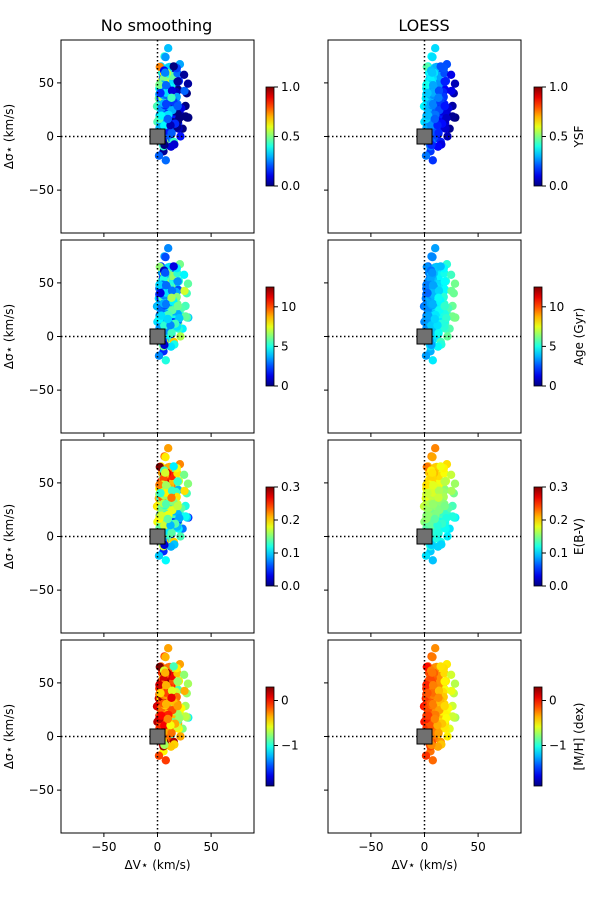 This screenshot has width=600, height=900. Describe the element at coordinates (290, 87) in the screenshot. I see `colorbar-tick-label: 1.0` at that location.